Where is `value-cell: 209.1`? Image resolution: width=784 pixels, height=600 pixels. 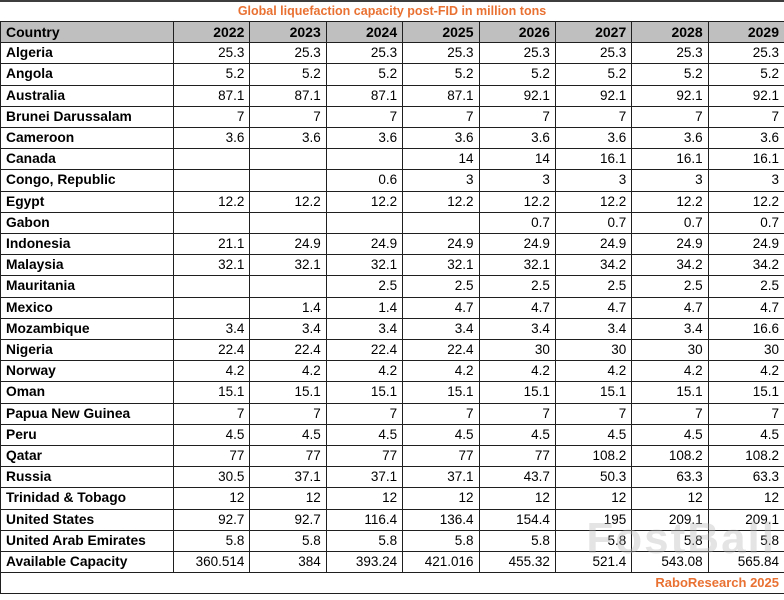 value-cell: 209.1 is located at coordinates (670, 519).